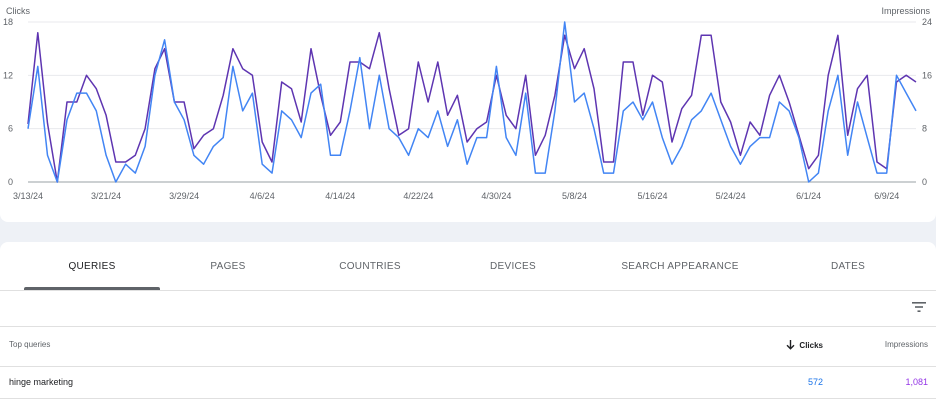 This screenshot has height=400, width=936. Describe the element at coordinates (731, 196) in the screenshot. I see `x-tick-label: 5/24/24` at that location.